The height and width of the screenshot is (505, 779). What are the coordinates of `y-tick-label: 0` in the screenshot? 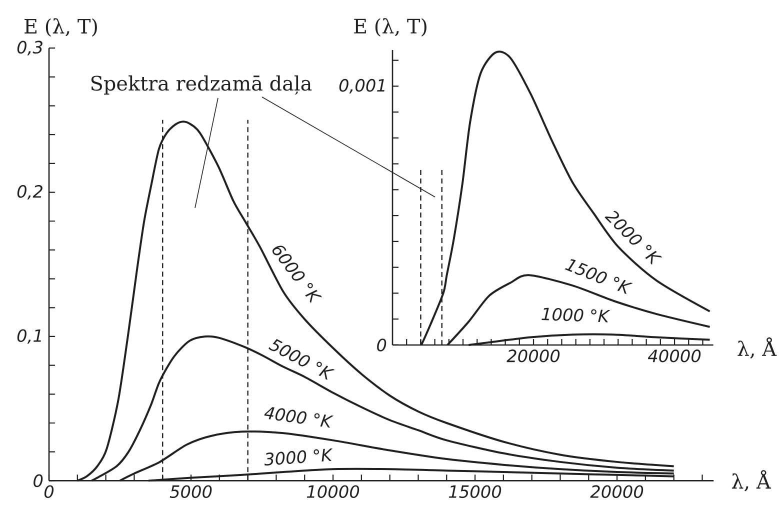 It's located at (38, 481).